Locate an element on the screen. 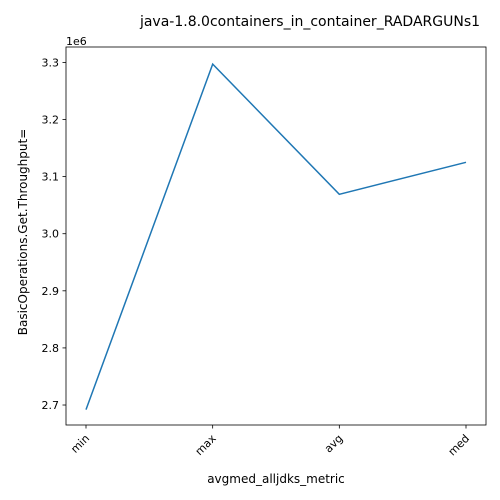 The width and height of the screenshot is (500, 500). y-tick-label: 2.8 is located at coordinates (51, 348).